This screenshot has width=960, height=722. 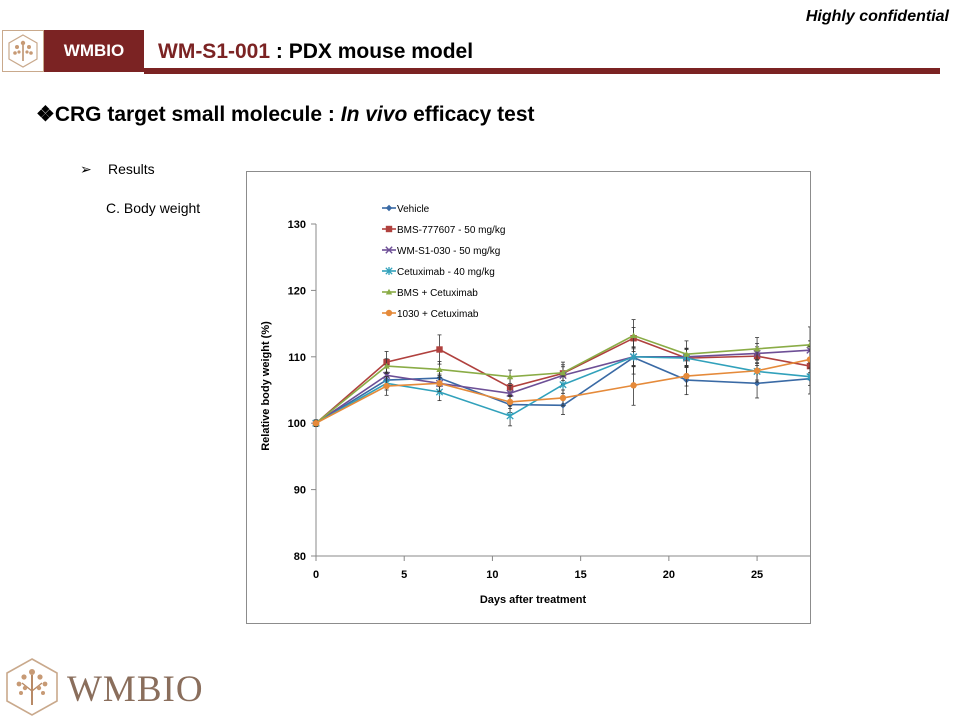 I want to click on footer-logo-text: WMBIO, so click(x=135, y=689).